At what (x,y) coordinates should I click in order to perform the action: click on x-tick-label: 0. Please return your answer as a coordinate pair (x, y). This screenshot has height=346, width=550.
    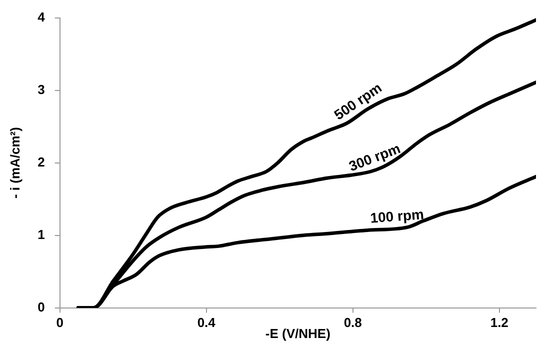
    Looking at the image, I should click on (60, 322).